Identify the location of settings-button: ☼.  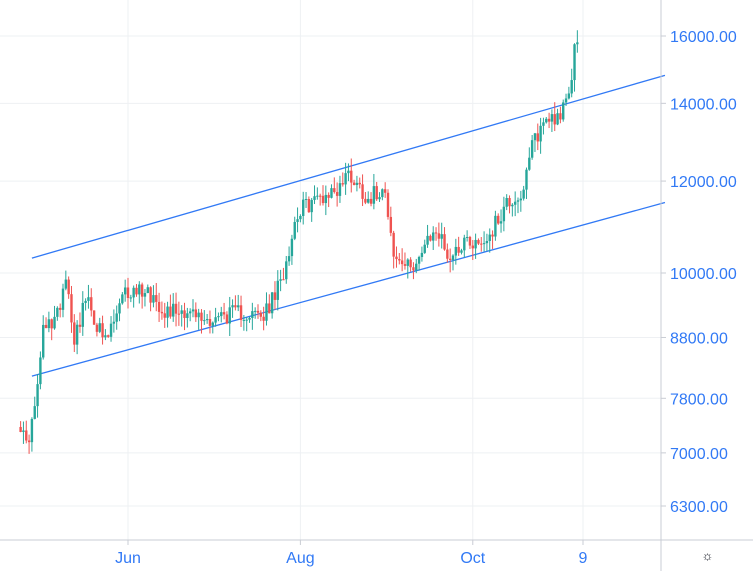
(707, 555).